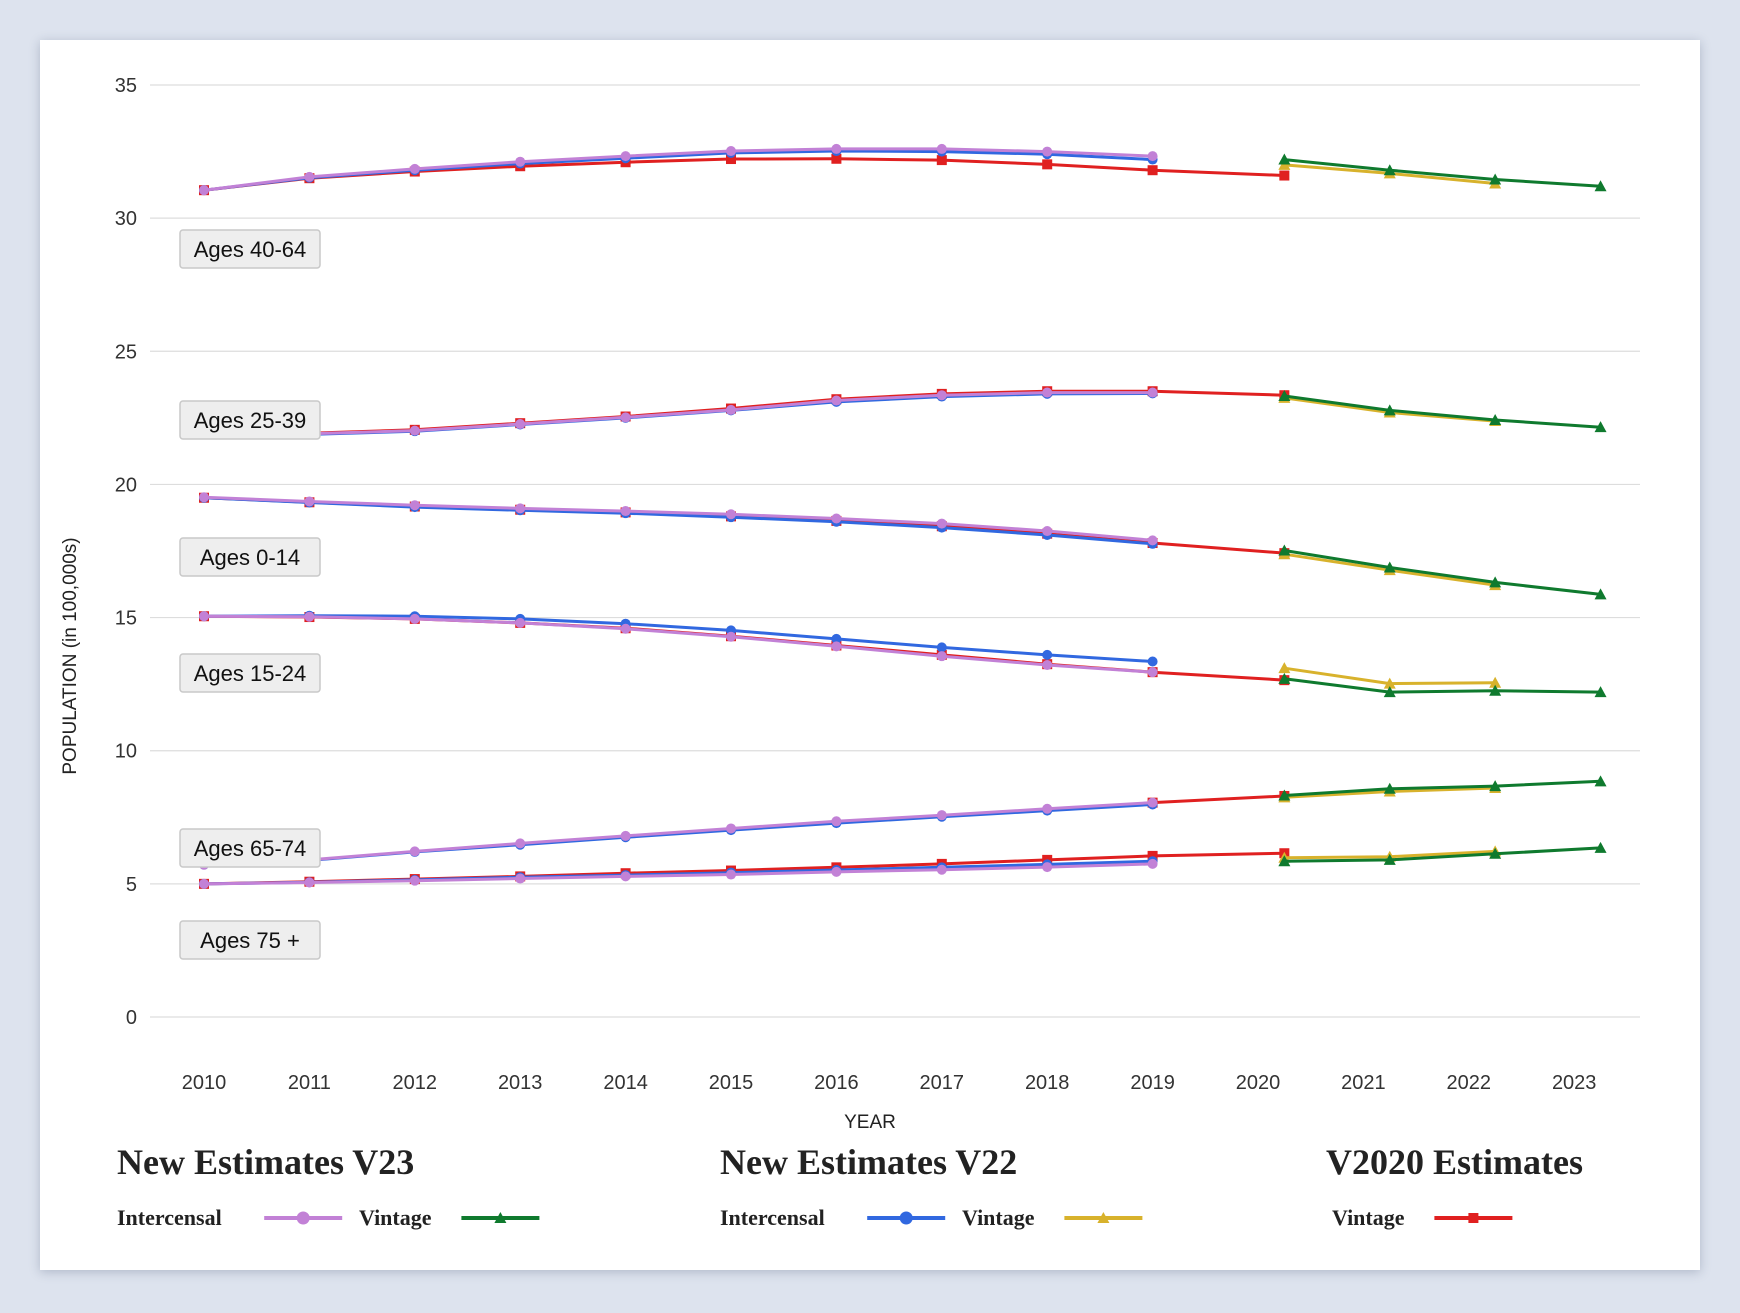 This screenshot has height=1313, width=1740. I want to click on age-group-label: Ages 75 +, so click(250, 940).